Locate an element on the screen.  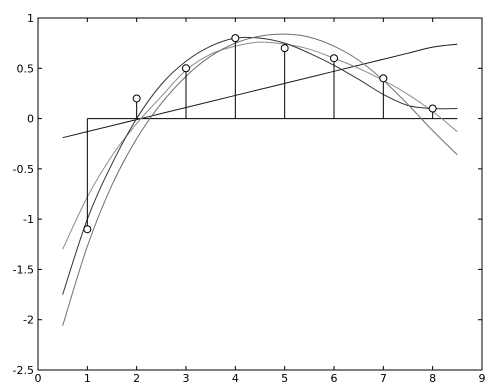
y-tick-label: 0.5 is located at coordinates (26, 68).